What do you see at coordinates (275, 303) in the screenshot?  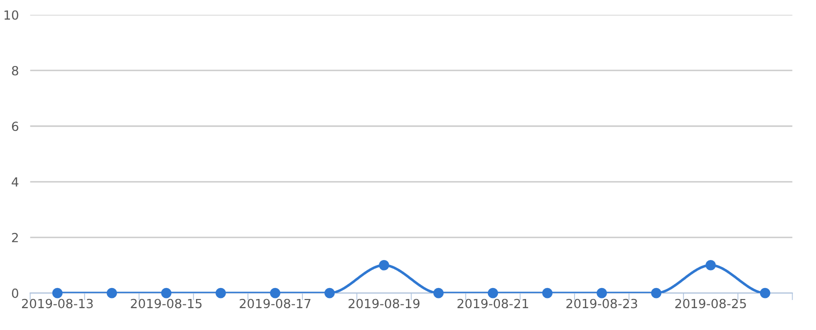 I see `x-tick-label: 2019-08-17` at bounding box center [275, 303].